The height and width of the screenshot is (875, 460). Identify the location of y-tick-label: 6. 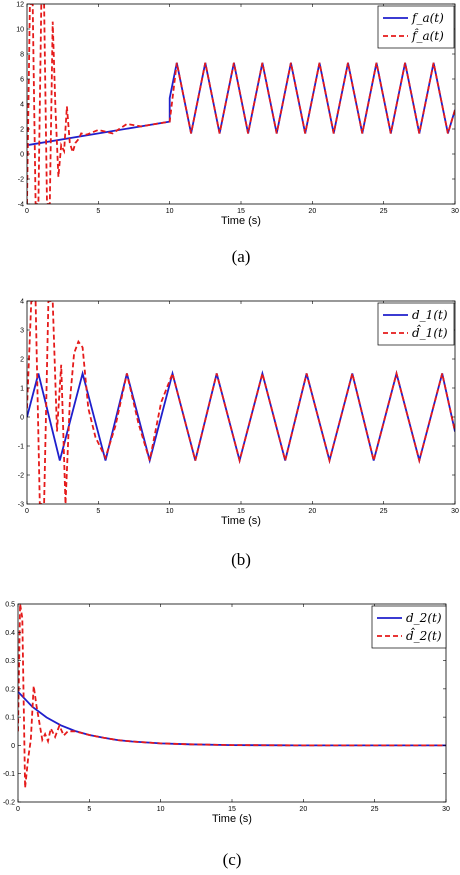
(22, 80).